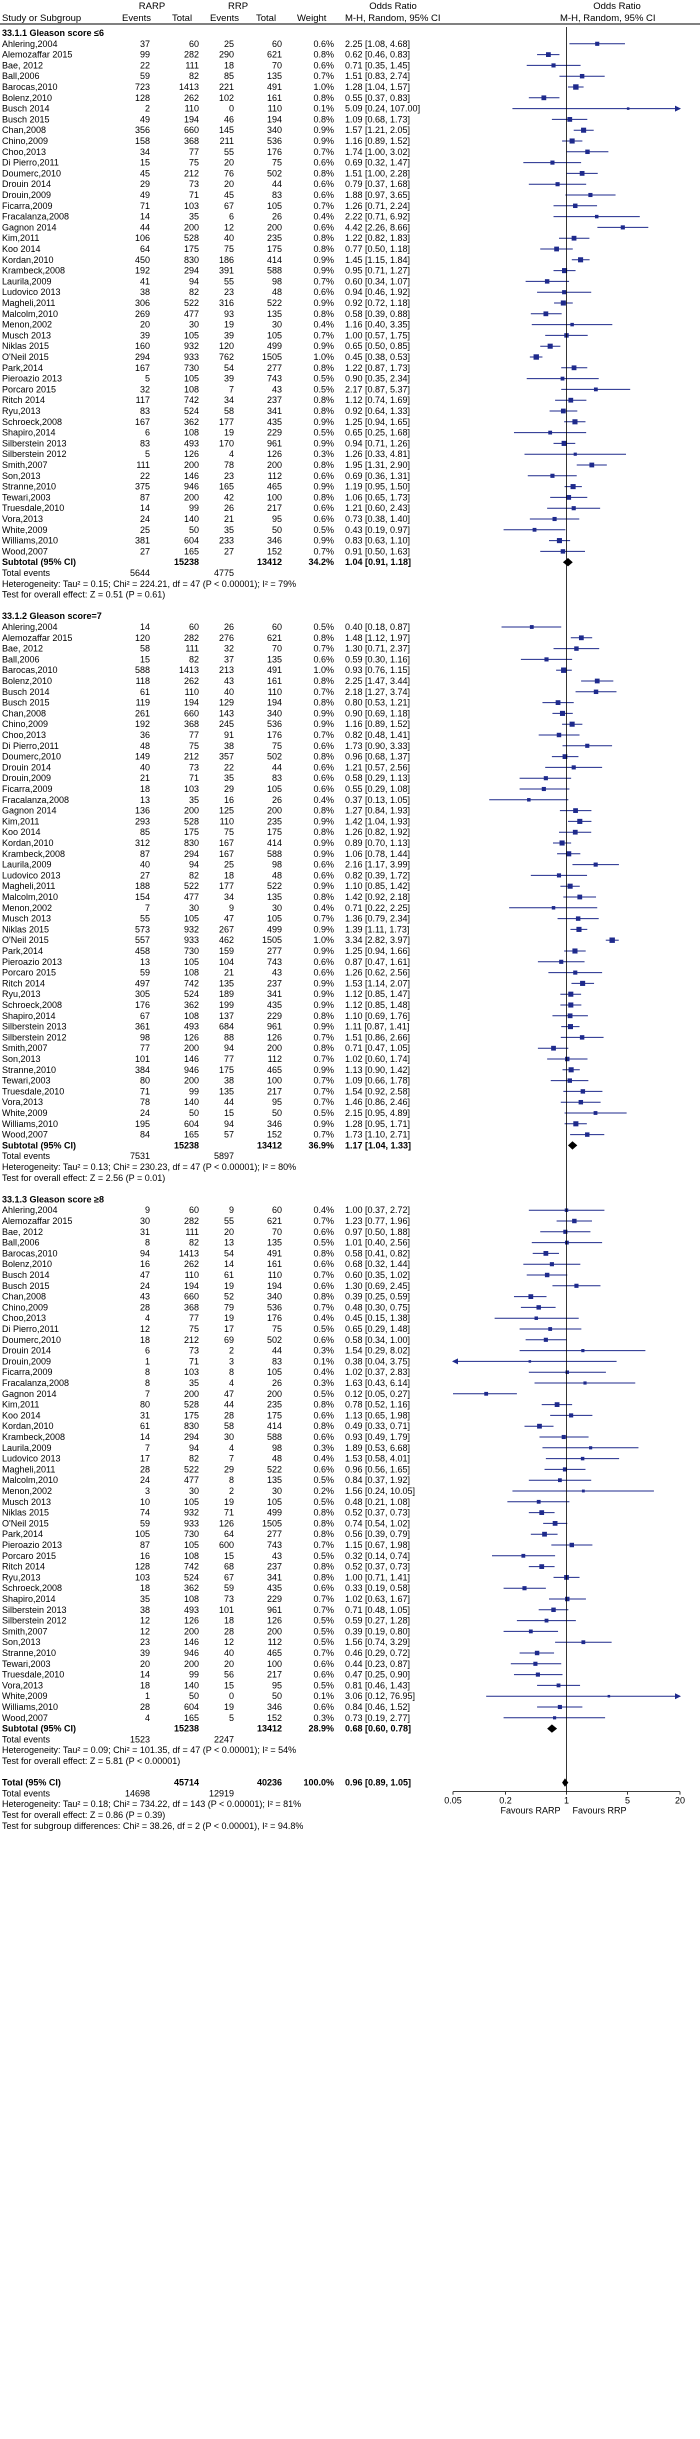 Image resolution: width=700 pixels, height=2439 pixels. I want to click on events-rrp: 28, so click(229, 1415).